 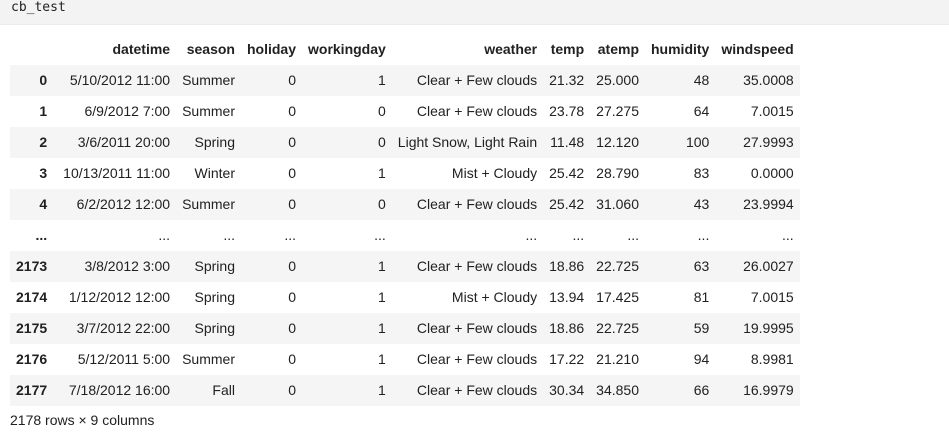 What do you see at coordinates (347, 49) in the screenshot?
I see `column-header-workingday: workingday` at bounding box center [347, 49].